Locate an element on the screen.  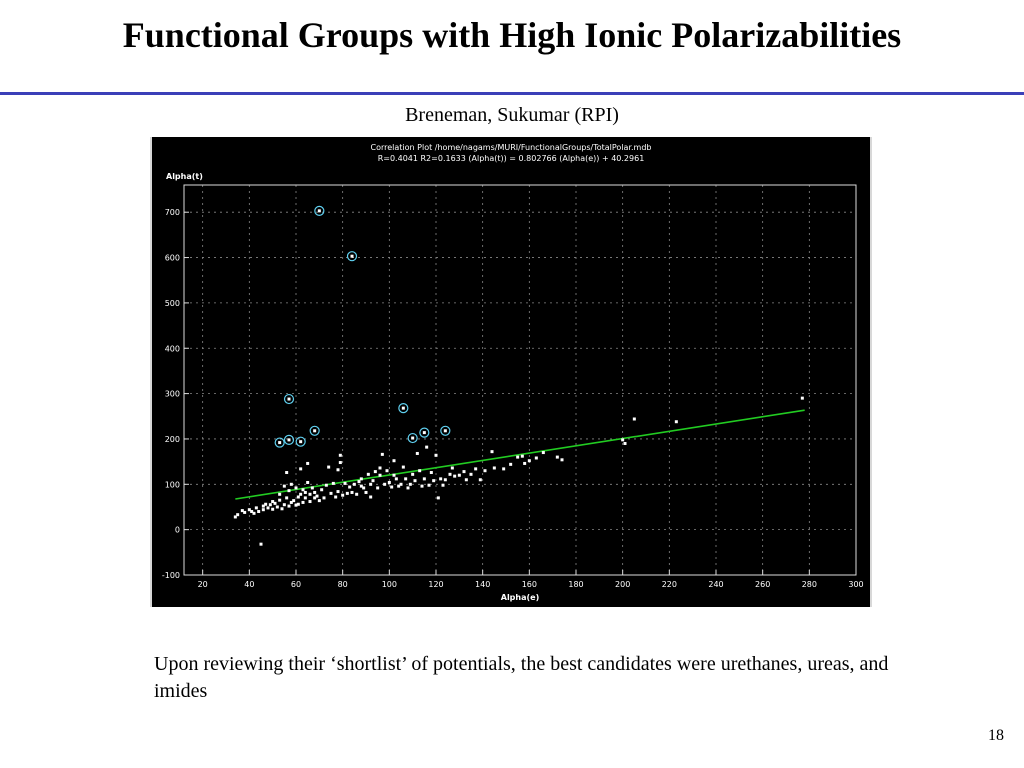
x-tick-label: 240 is located at coordinates (715, 584).